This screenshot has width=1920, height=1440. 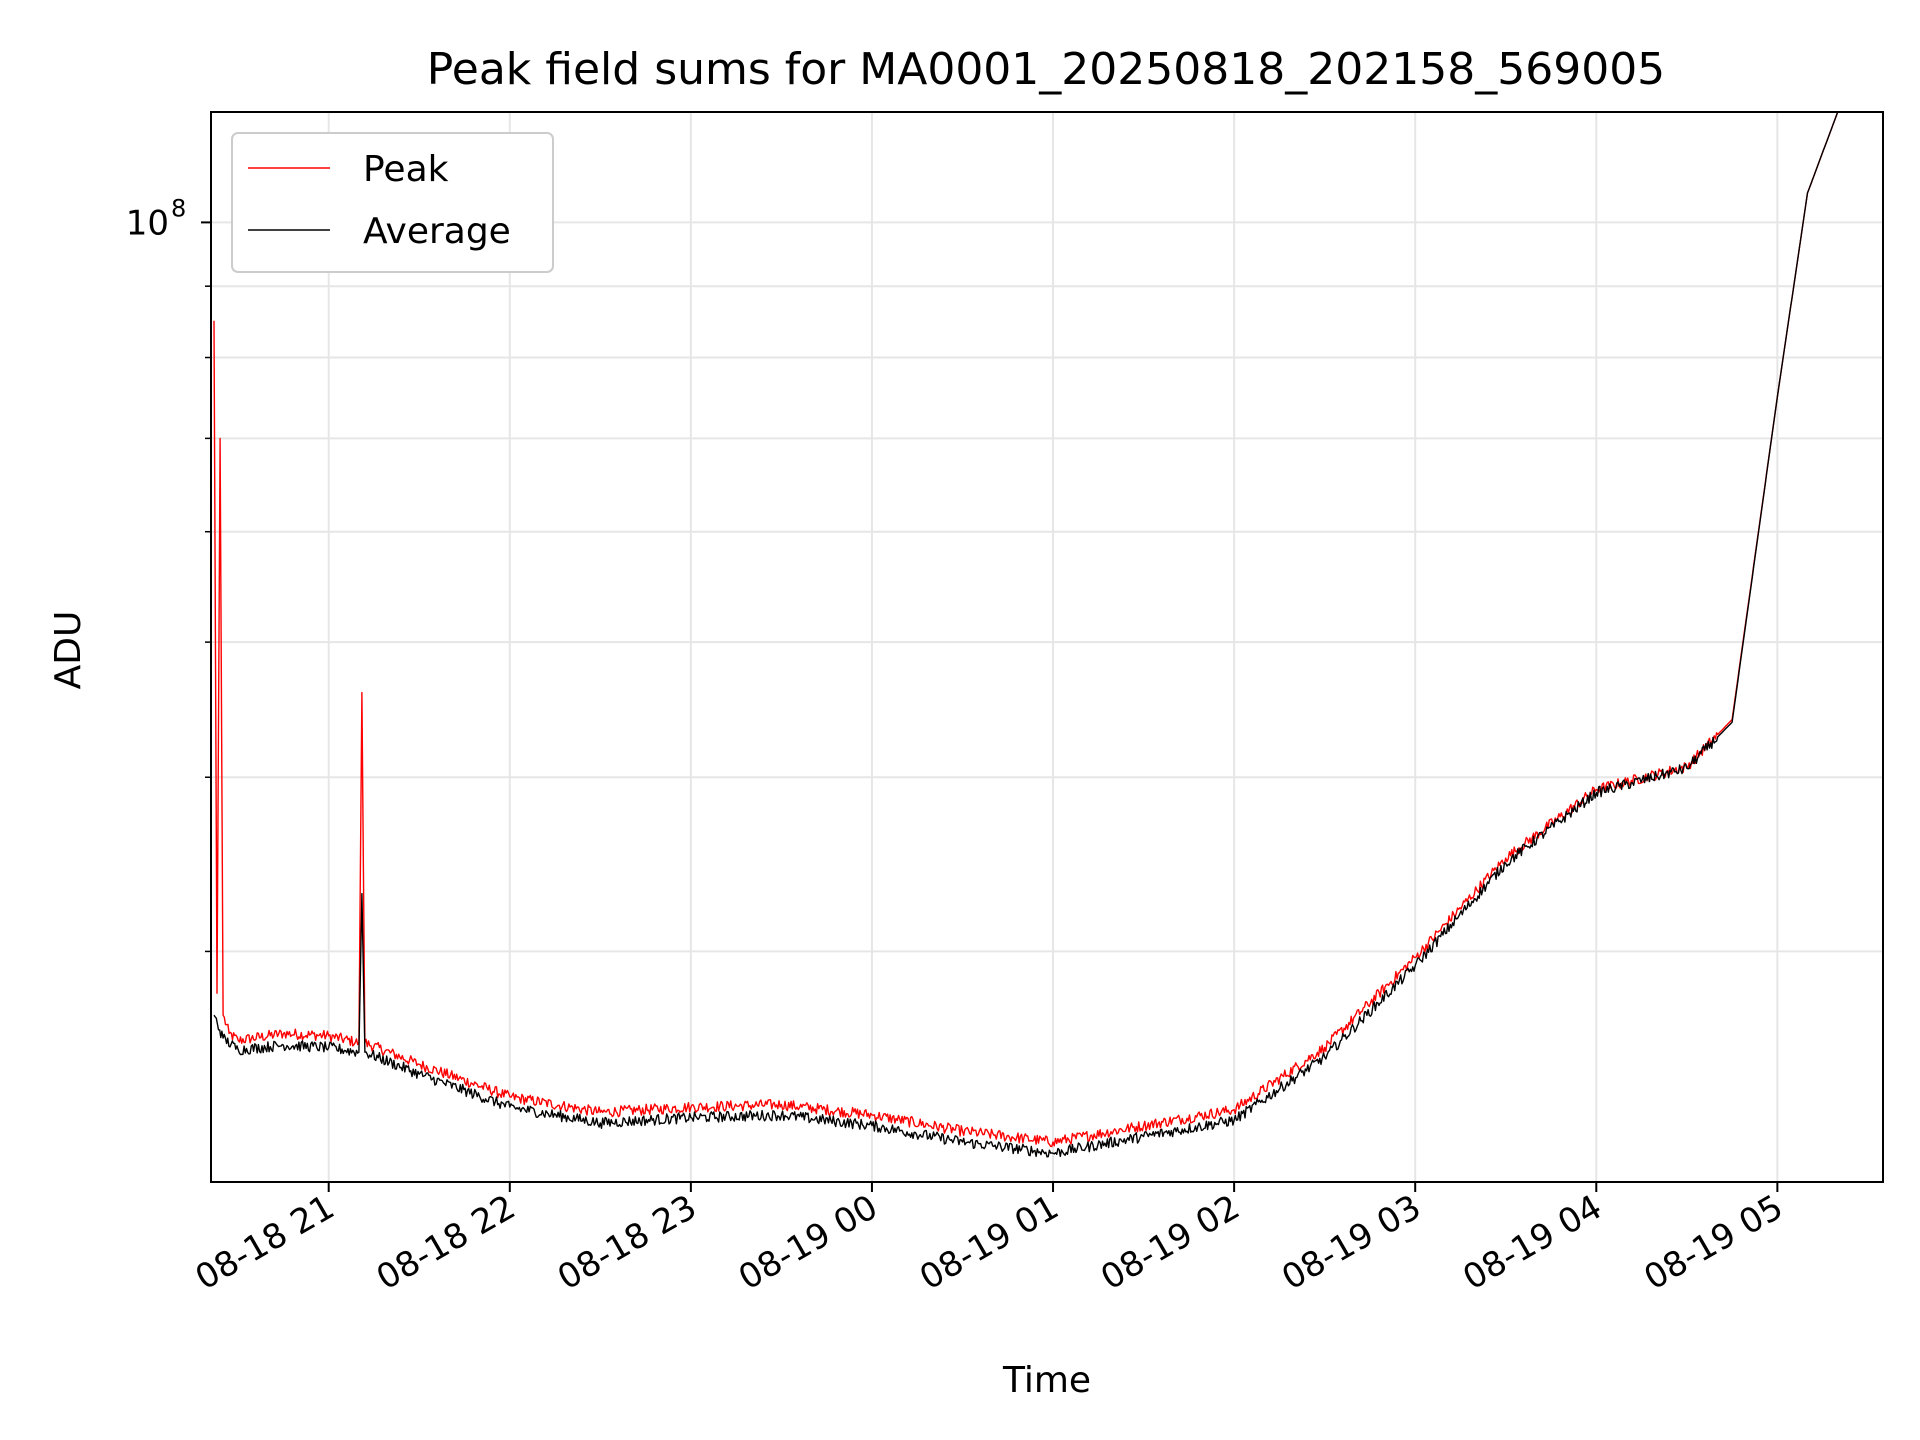 I want to click on legend-label-peak: Peak, so click(x=406, y=169).